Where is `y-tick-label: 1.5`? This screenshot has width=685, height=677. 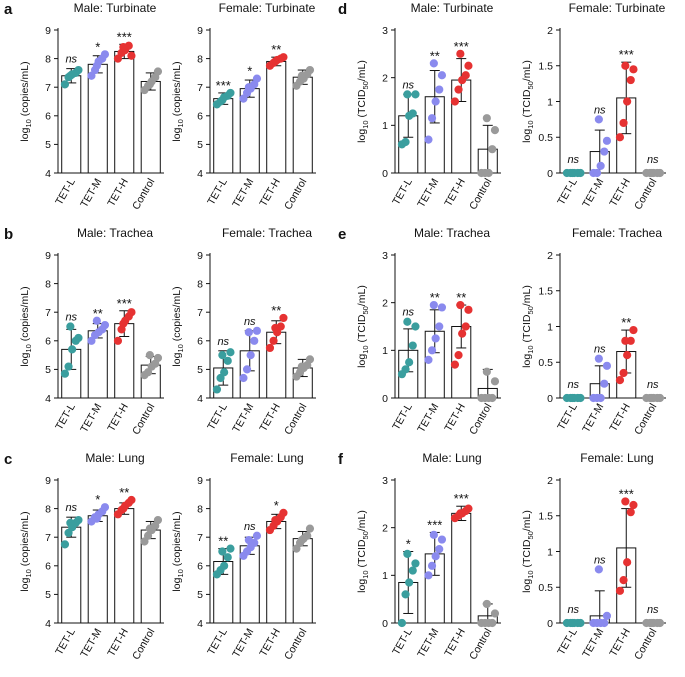
y-tick-label: 1.5 is located at coordinates (545, 67).